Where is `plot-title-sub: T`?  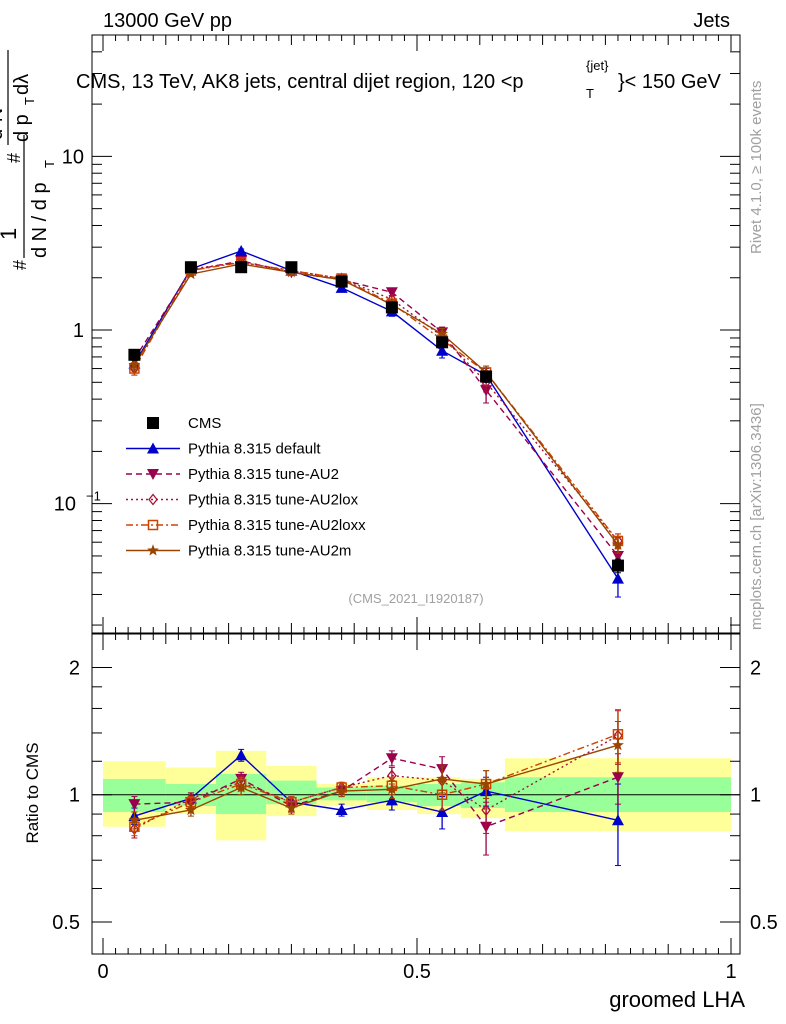 plot-title-sub: T is located at coordinates (590, 93).